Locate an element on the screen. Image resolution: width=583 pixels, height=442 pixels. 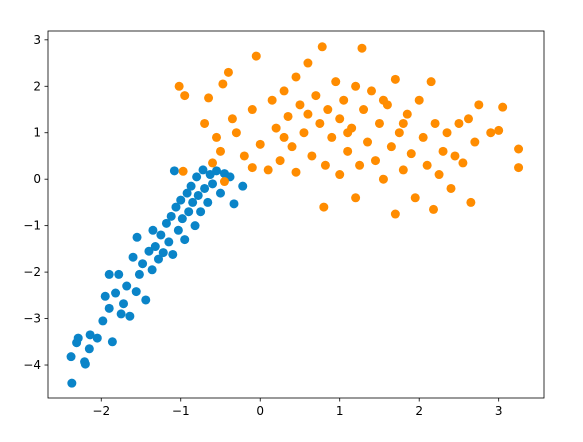
y-tick-label: −4 is located at coordinates (32, 365).